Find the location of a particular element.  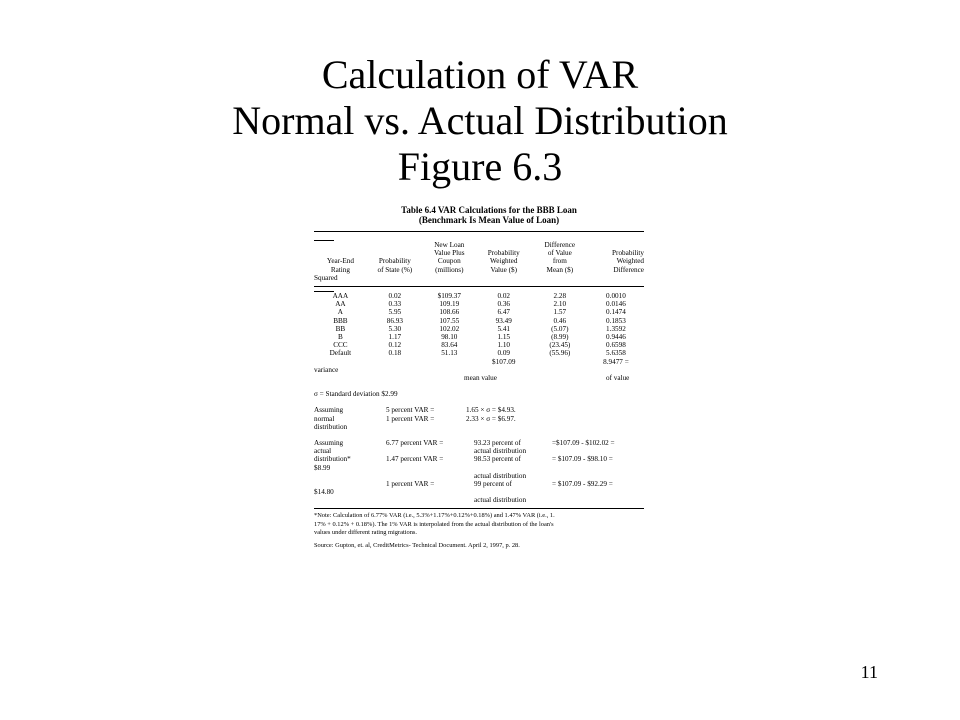

header-squared: Squared is located at coordinates (326, 277).